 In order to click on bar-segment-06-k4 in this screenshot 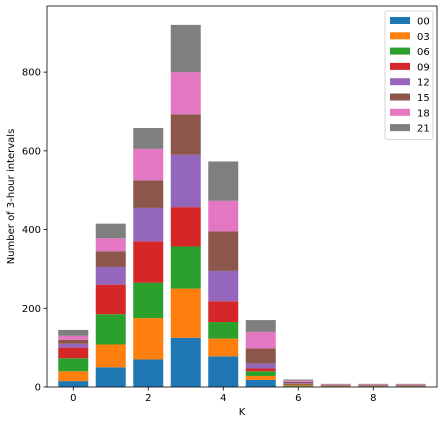, I will do `click(223, 330)`.